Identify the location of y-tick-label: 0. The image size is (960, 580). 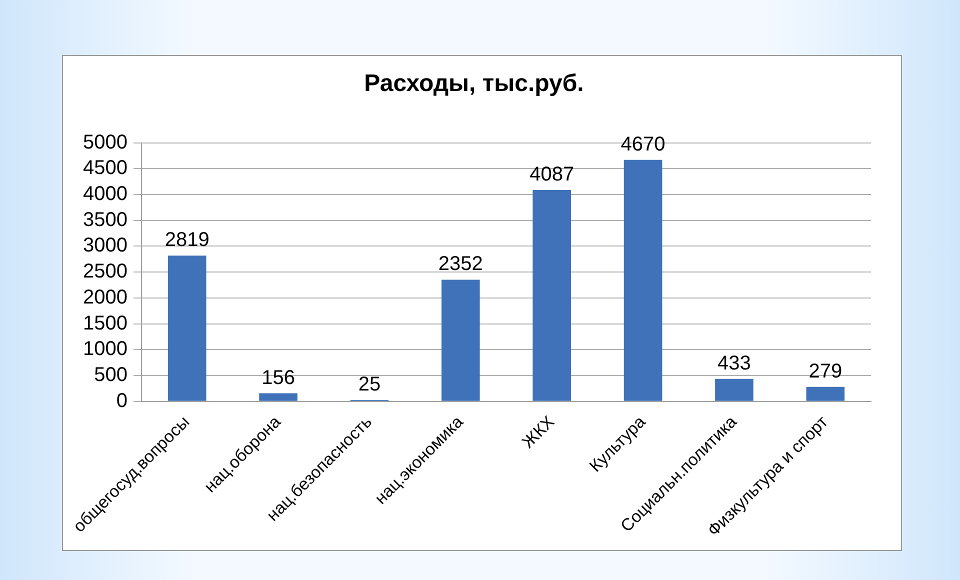
(122, 401).